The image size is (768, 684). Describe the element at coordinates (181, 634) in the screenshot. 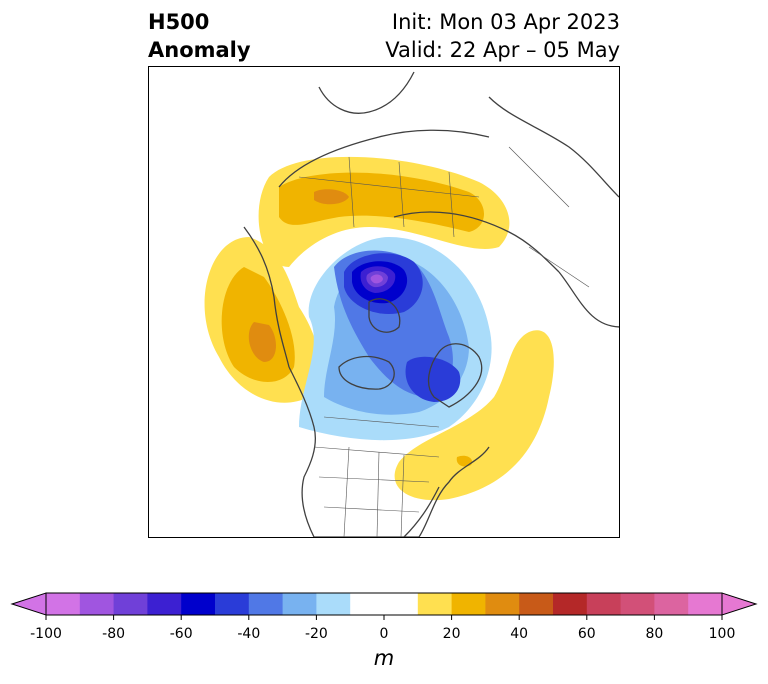

I see `colorbar-tick-label: -60` at that location.